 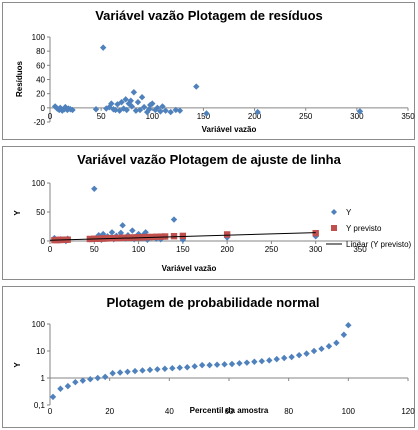 What do you see at coordinates (209, 15) in the screenshot?
I see `chart-title: Variável vazão Plotagem de resíduos` at bounding box center [209, 15].